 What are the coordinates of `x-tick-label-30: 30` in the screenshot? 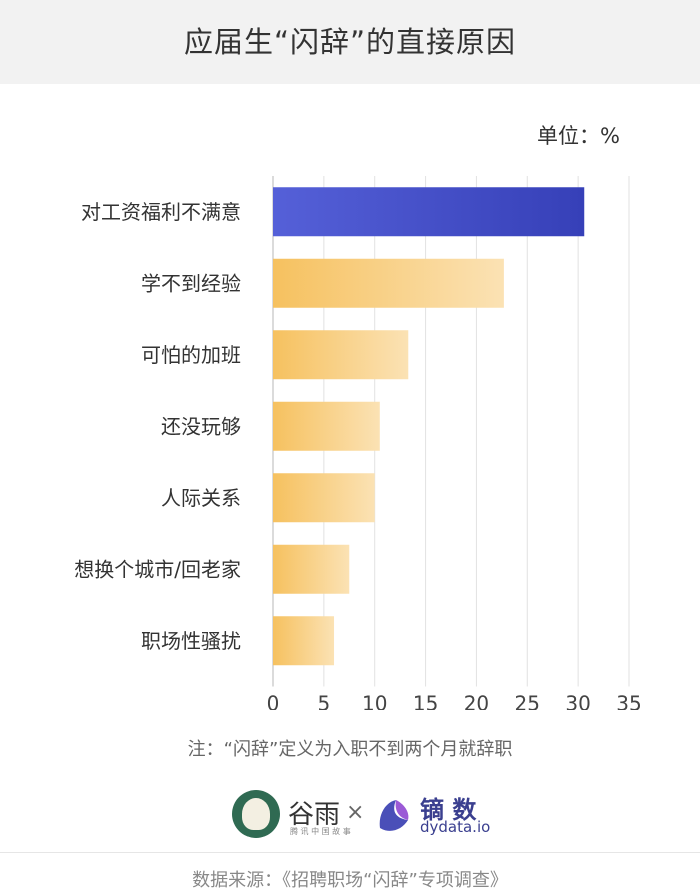 It's located at (577, 701).